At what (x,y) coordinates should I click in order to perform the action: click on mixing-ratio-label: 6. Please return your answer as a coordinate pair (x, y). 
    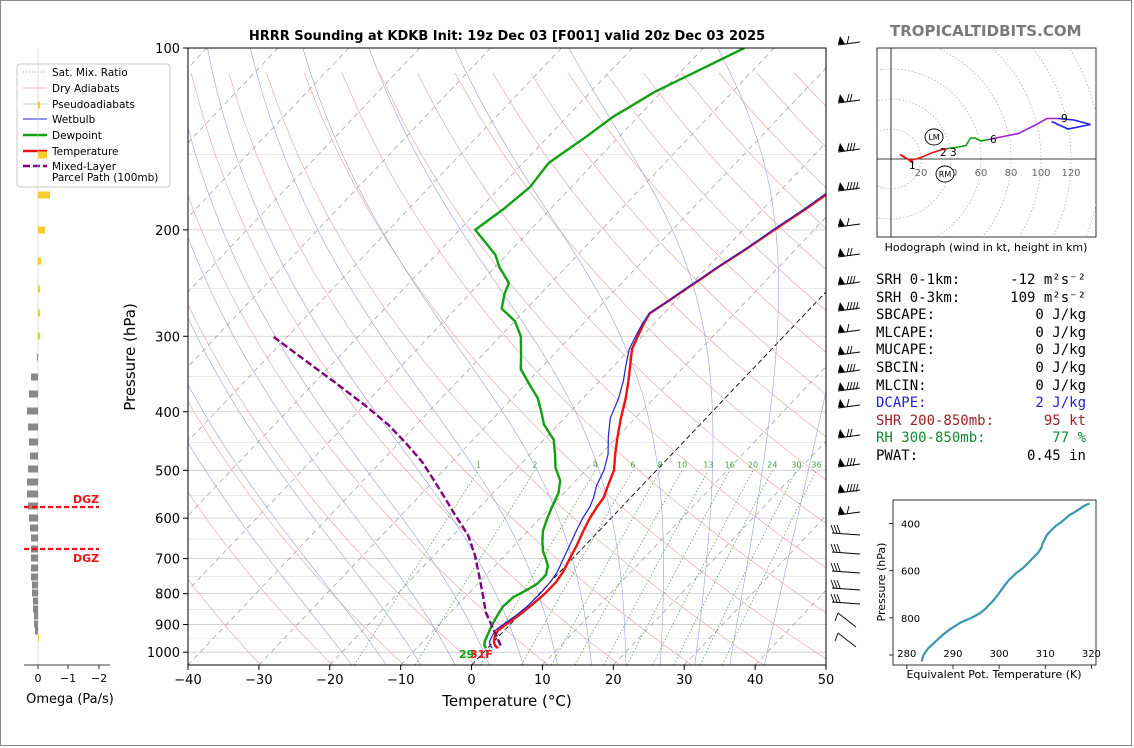
    Looking at the image, I should click on (632, 464).